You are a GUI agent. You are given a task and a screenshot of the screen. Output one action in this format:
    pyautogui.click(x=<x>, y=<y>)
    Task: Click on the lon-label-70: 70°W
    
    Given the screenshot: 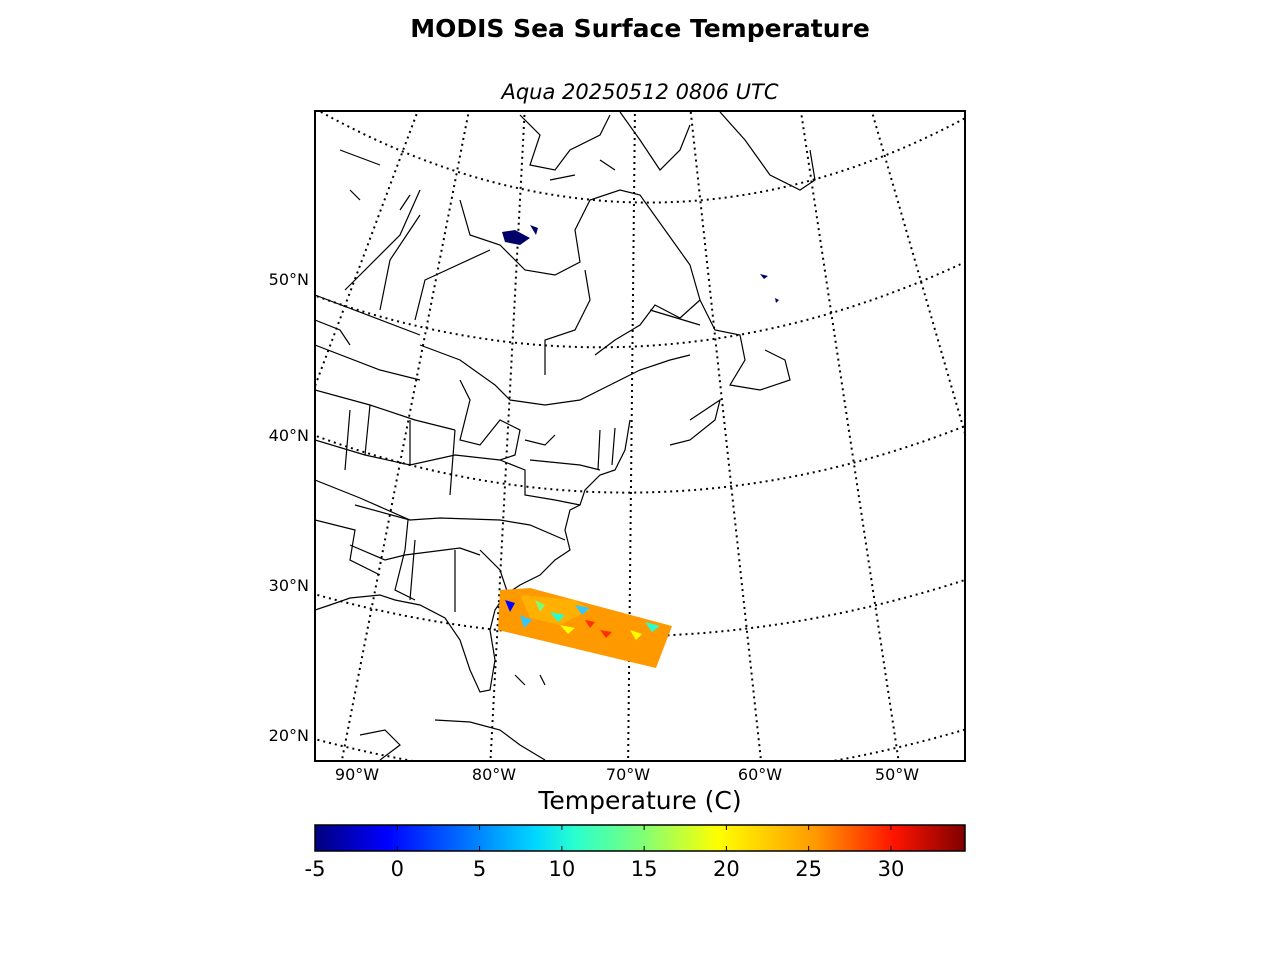 What is the action you would take?
    pyautogui.click(x=628, y=774)
    